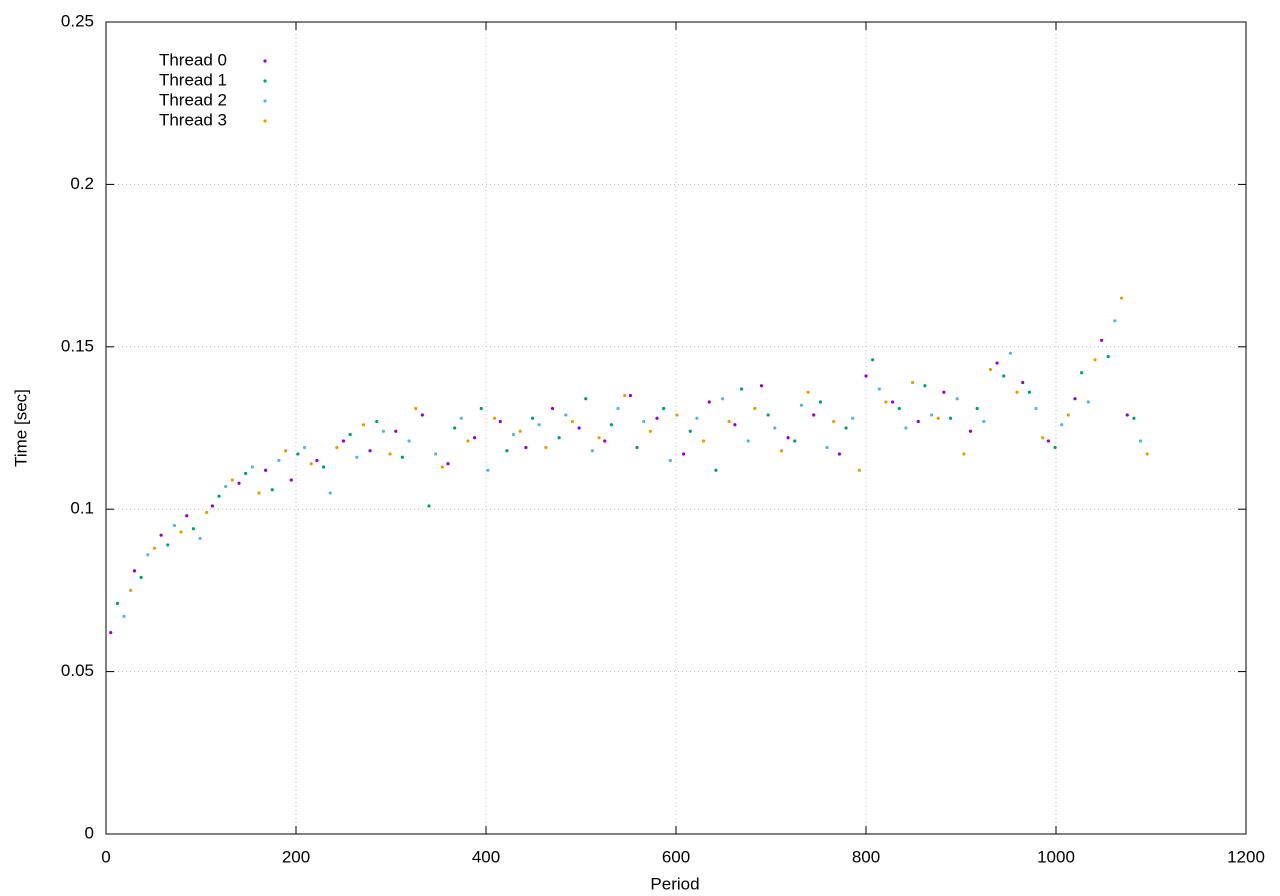  Describe the element at coordinates (89, 832) in the screenshot. I see `y-tick-label: 0` at that location.